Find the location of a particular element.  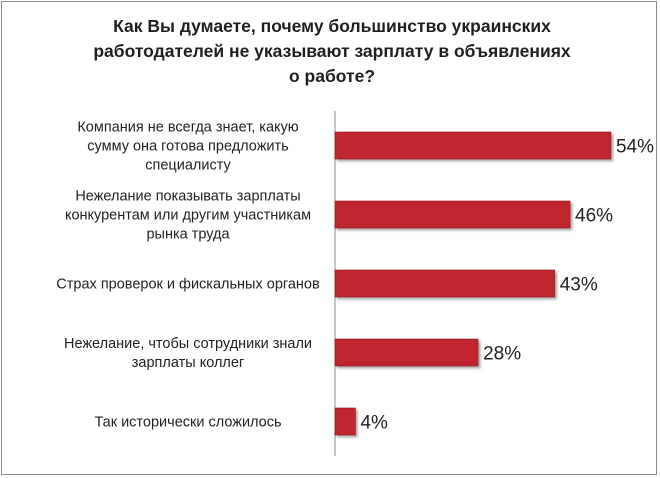

value-label: 28% is located at coordinates (502, 354).